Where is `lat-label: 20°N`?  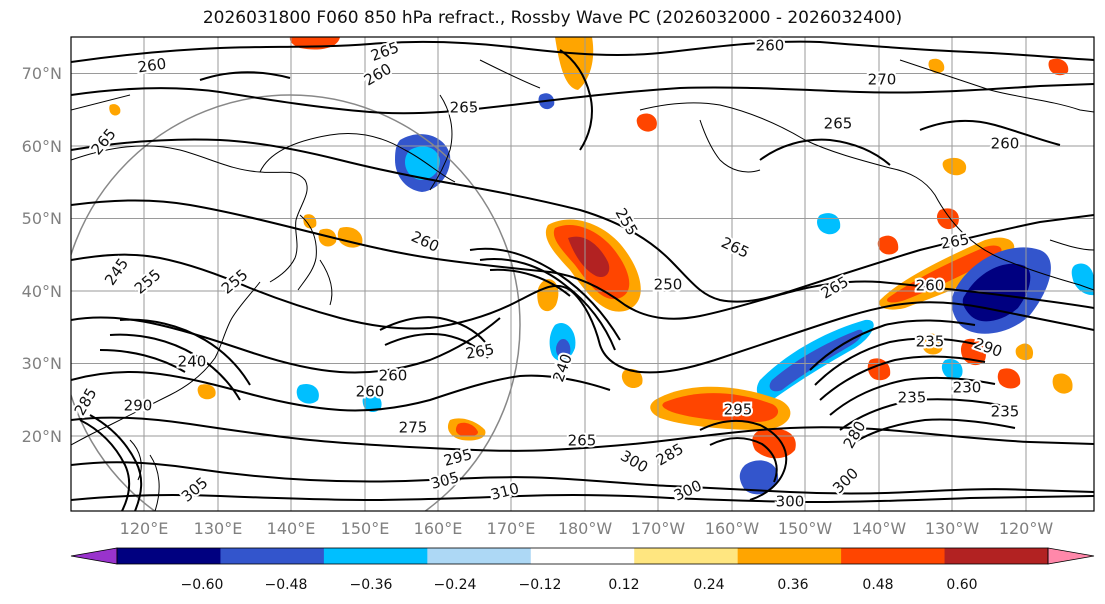
lat-label: 20°N is located at coordinates (42, 436).